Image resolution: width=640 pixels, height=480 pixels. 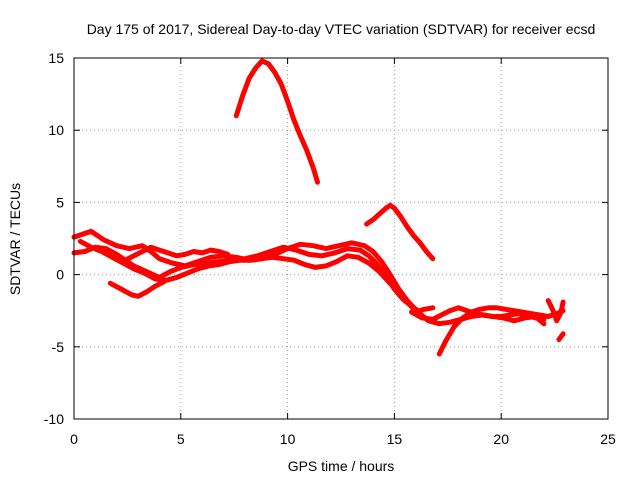 I want to click on y-axis-label: SDTVAR / TECUs, so click(x=15, y=239).